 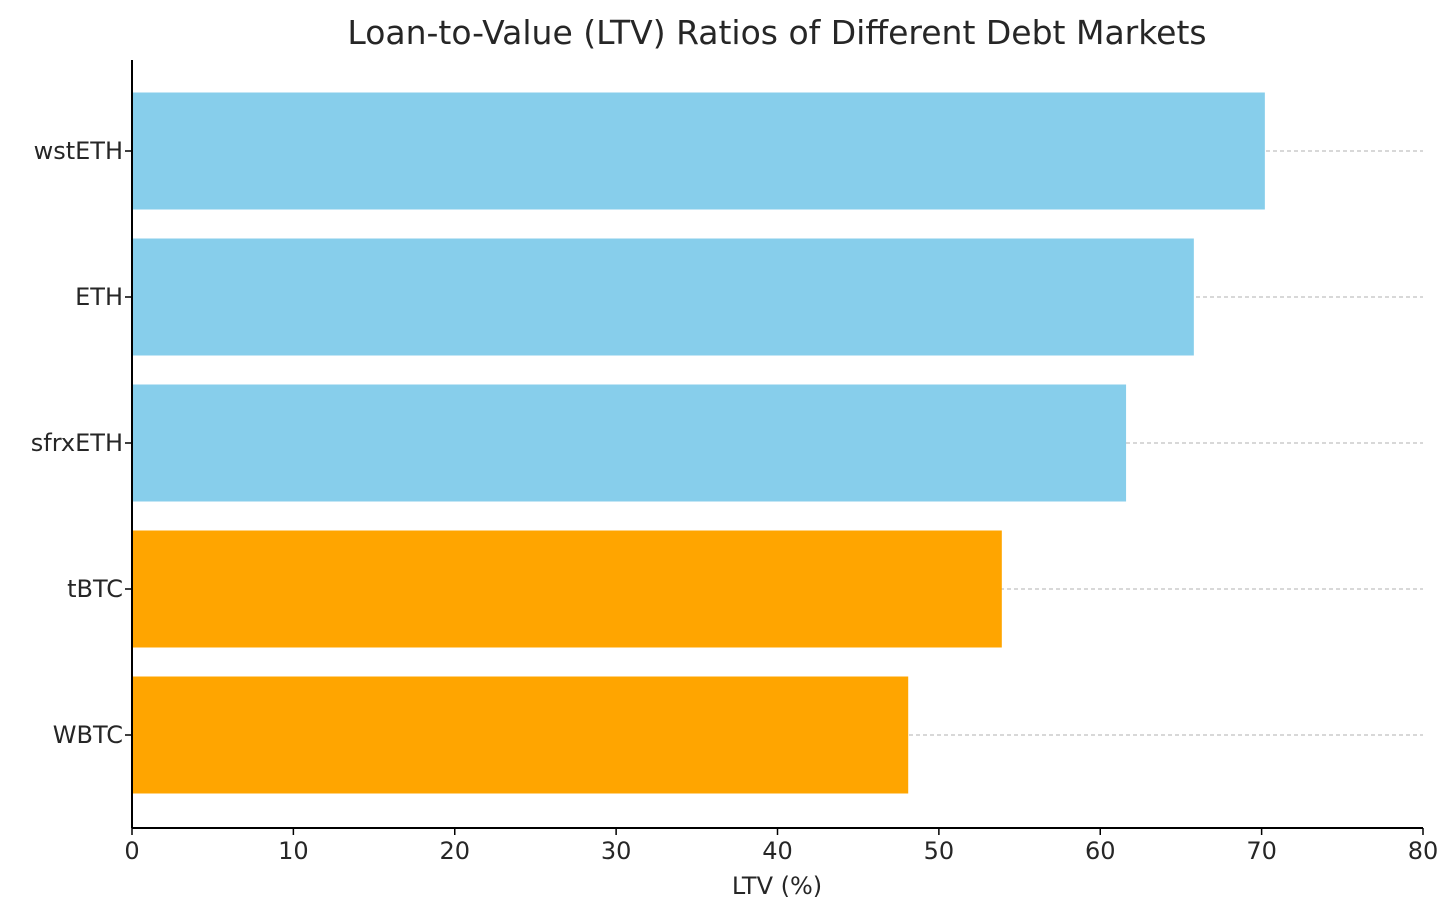 I want to click on x-tick-label-10: 10, so click(x=293, y=851).